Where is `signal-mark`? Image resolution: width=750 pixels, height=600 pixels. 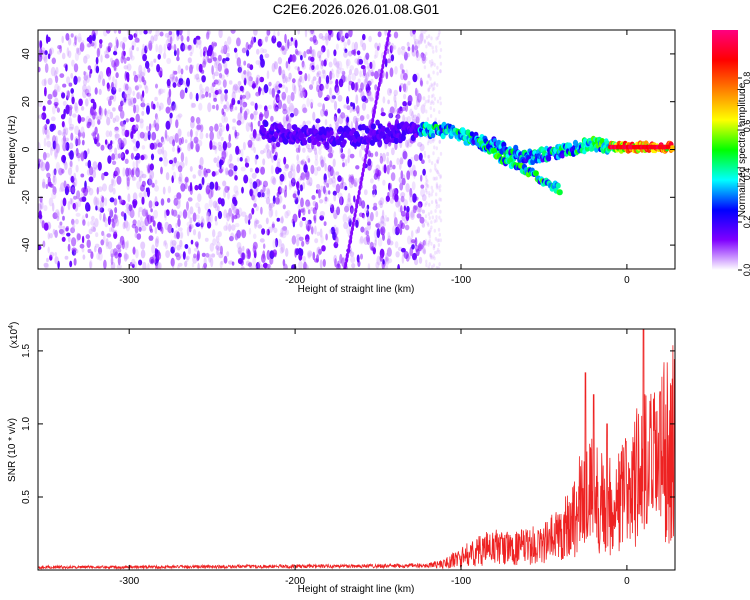
signal-mark is located at coordinates (403, 137).